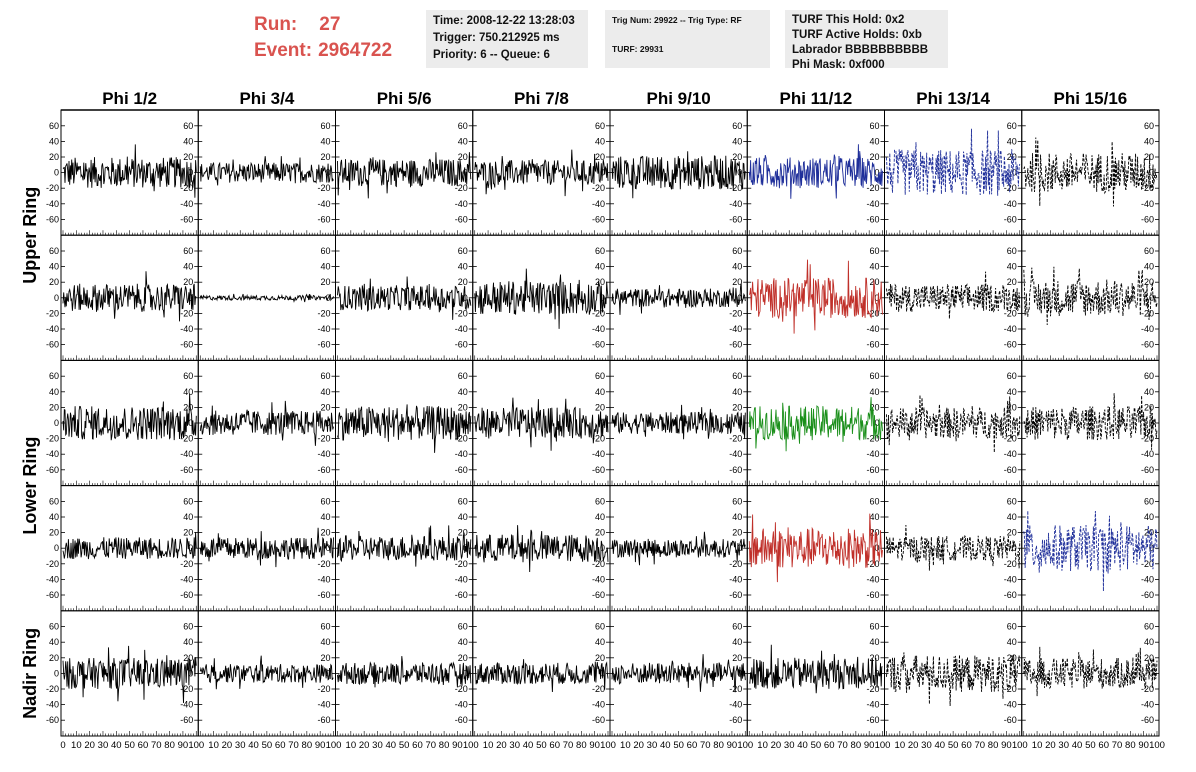 This screenshot has height=772, width=1196. What do you see at coordinates (30, 486) in the screenshot?
I see `row-label: Lower Ring` at bounding box center [30, 486].